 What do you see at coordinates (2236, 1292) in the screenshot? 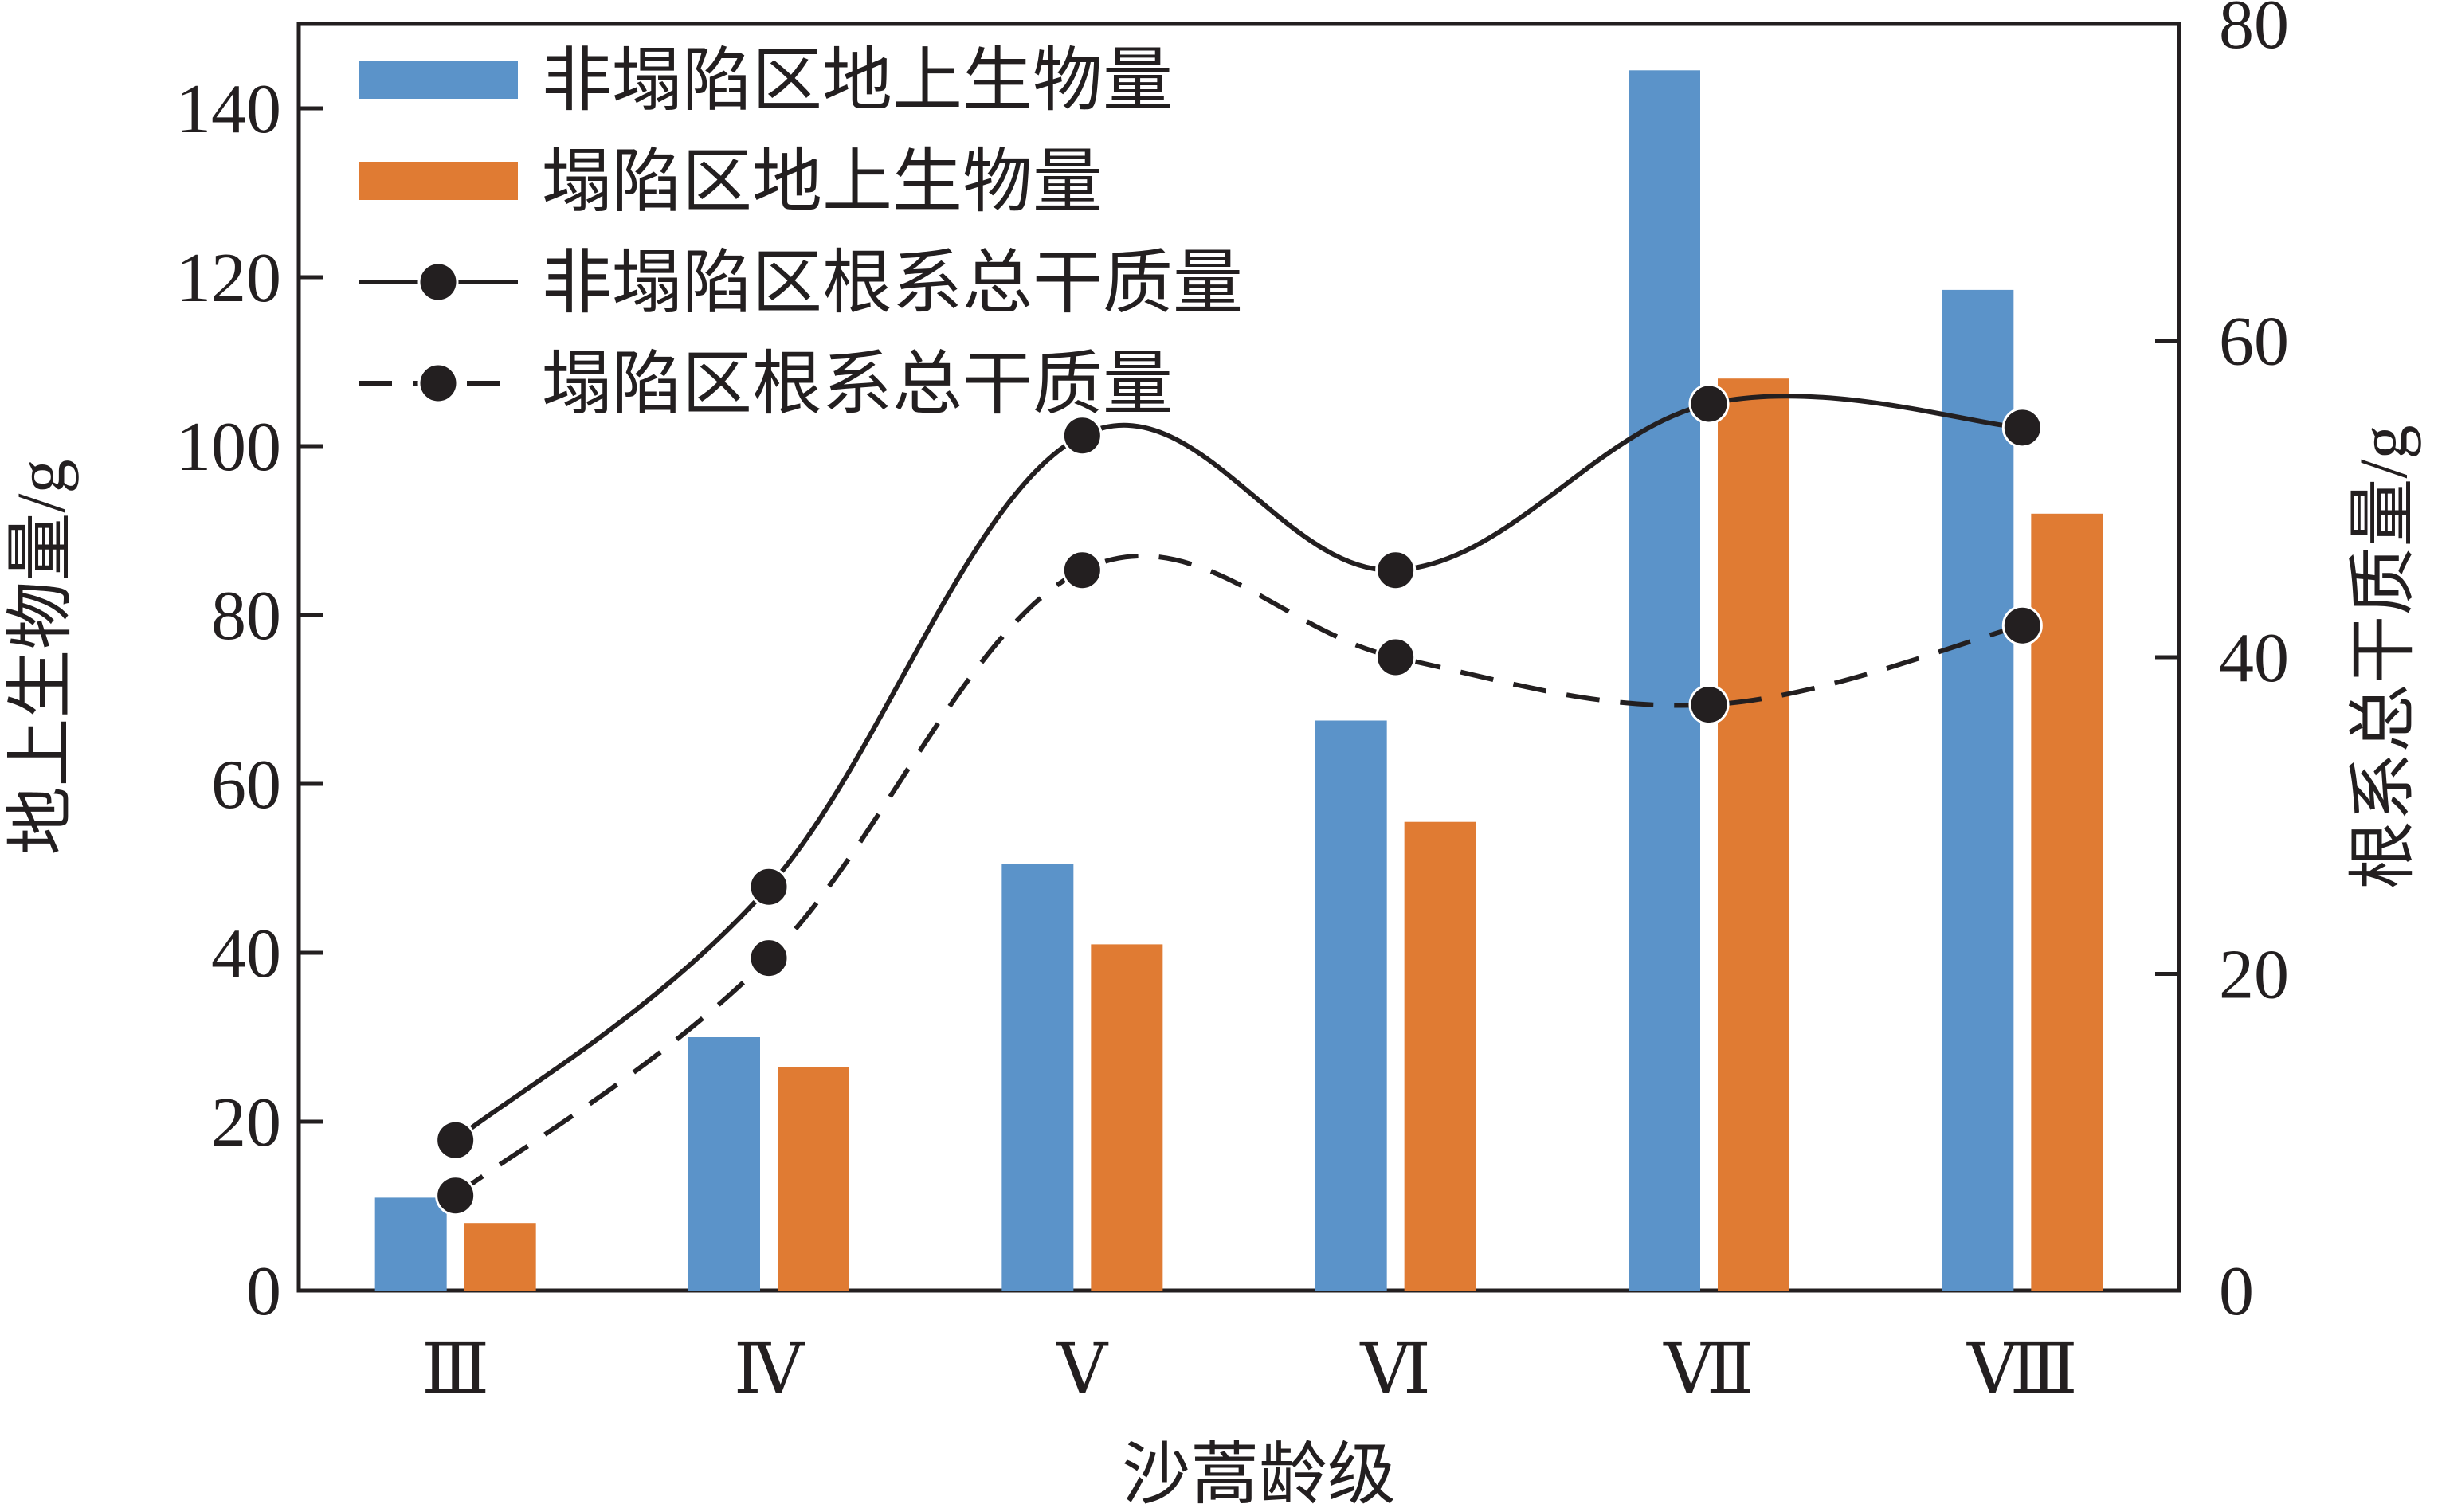
I see `right-tick-label-0: 0` at bounding box center [2236, 1292].